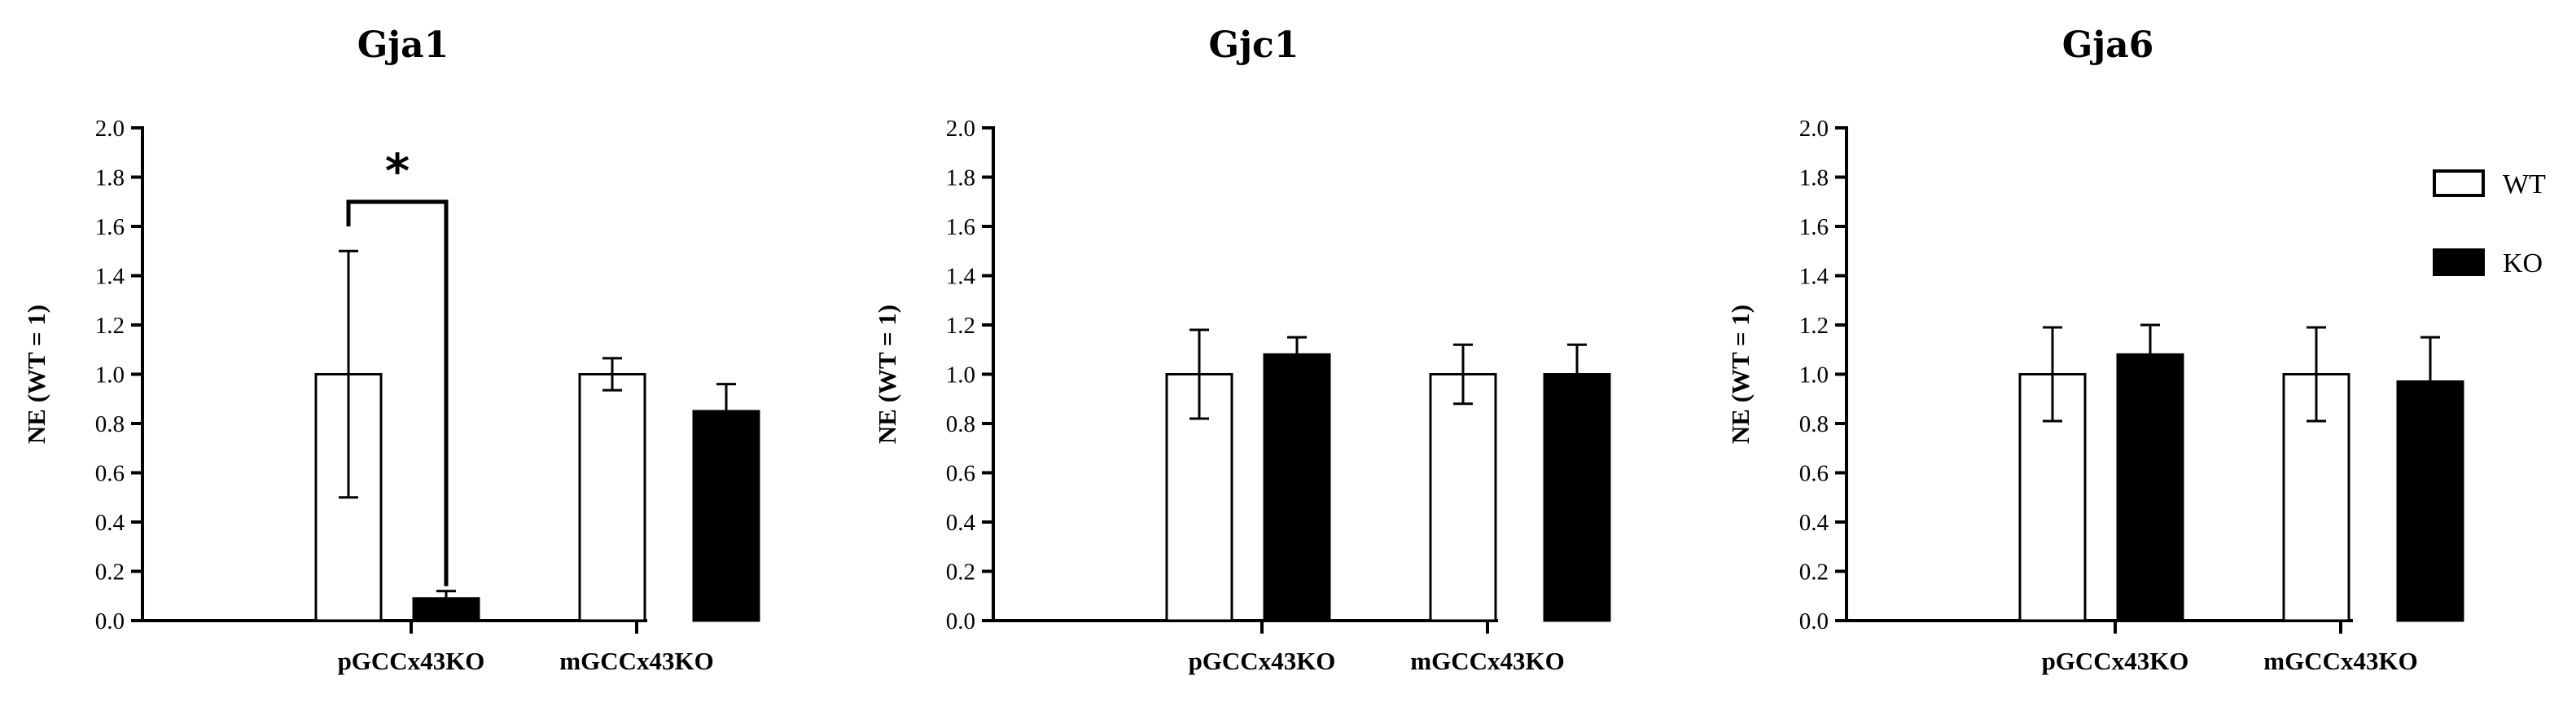  I want to click on chart-title: Gja6, so click(2108, 45).